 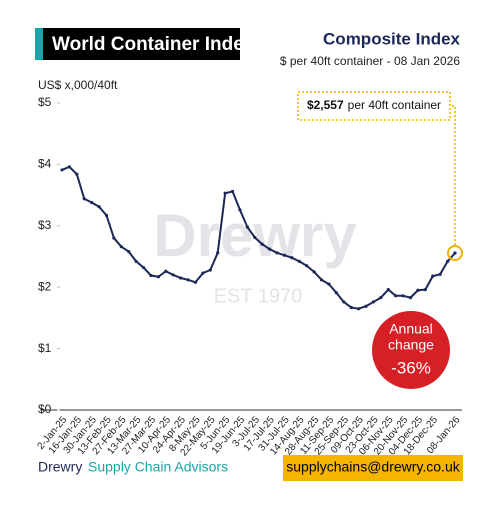 I want to click on callout-label: change, so click(x=411, y=345).